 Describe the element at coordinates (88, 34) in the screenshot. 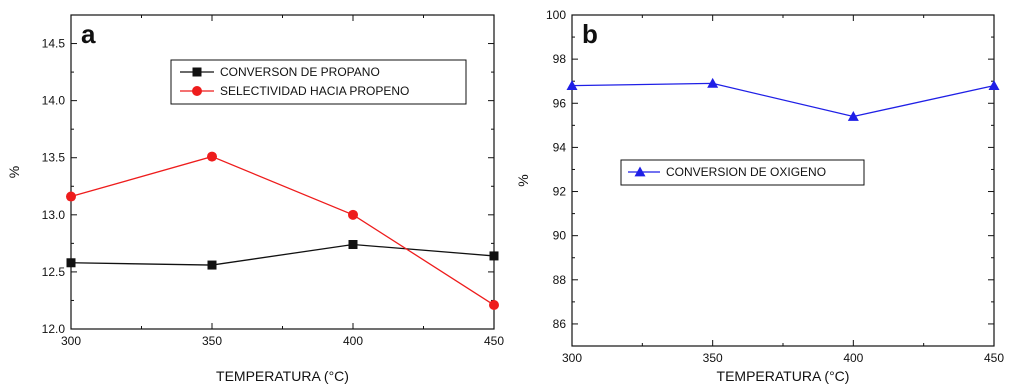

I see `panel-label: a` at that location.